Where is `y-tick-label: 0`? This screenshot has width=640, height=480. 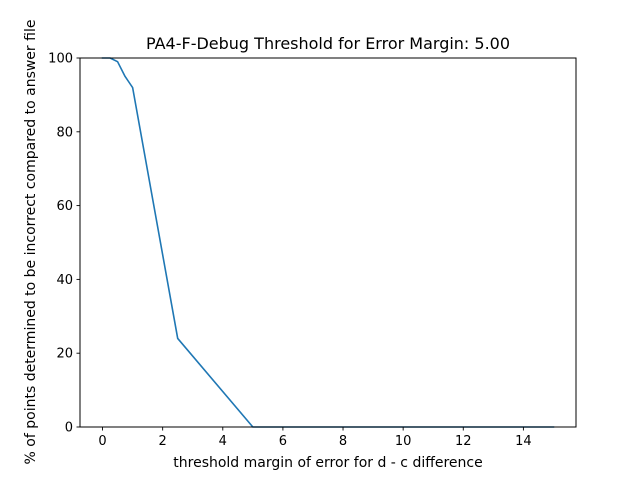
y-tick-label: 0 is located at coordinates (69, 428).